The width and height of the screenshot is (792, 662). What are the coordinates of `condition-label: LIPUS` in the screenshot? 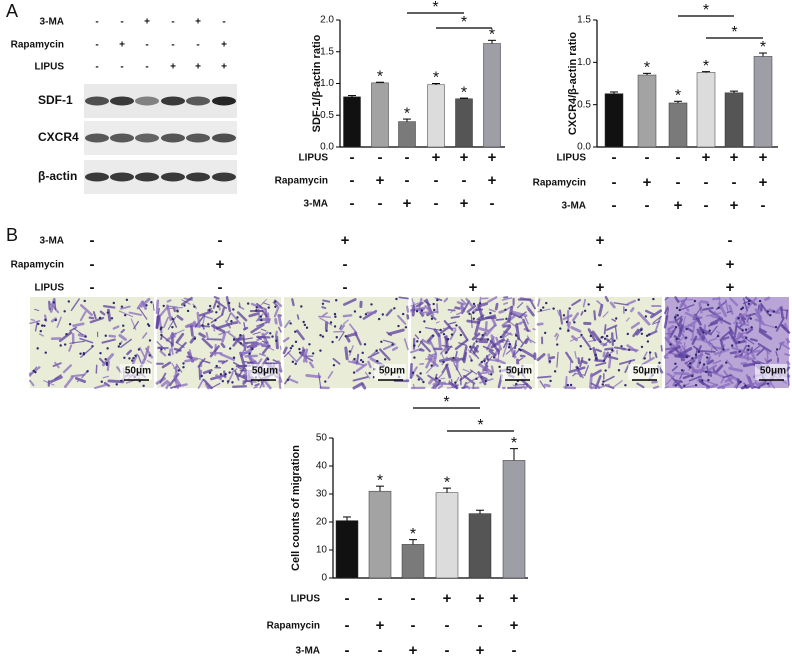 It's located at (306, 599).